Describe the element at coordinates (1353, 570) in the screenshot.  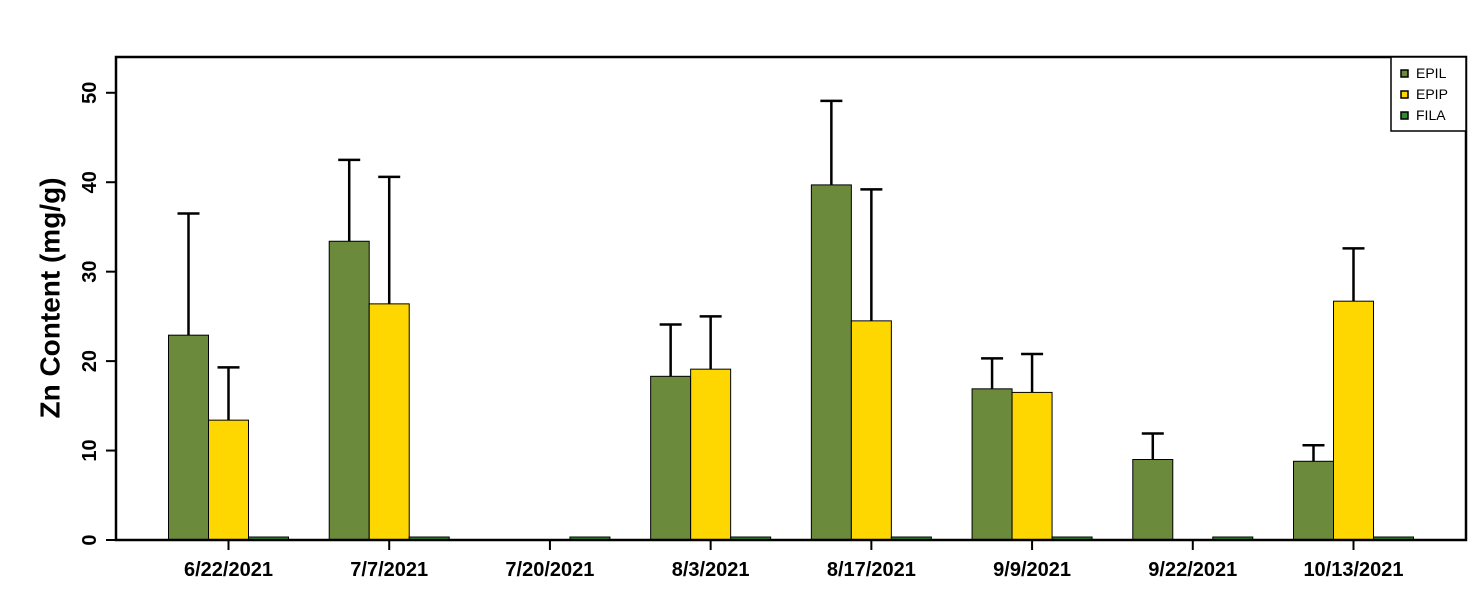
I see `x-tick-label: 10/13/2021` at that location.